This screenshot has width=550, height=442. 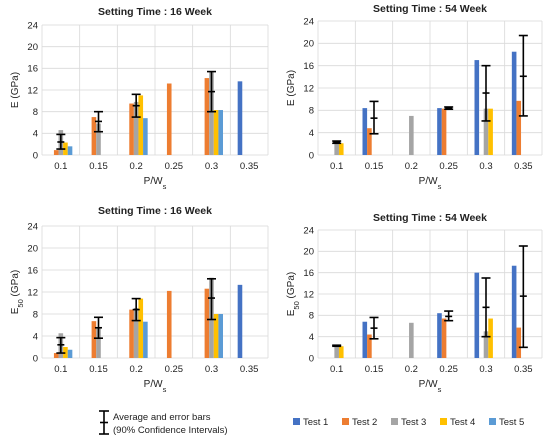 I want to click on y-axis-label: E50 (GPa), so click(x=293, y=294).